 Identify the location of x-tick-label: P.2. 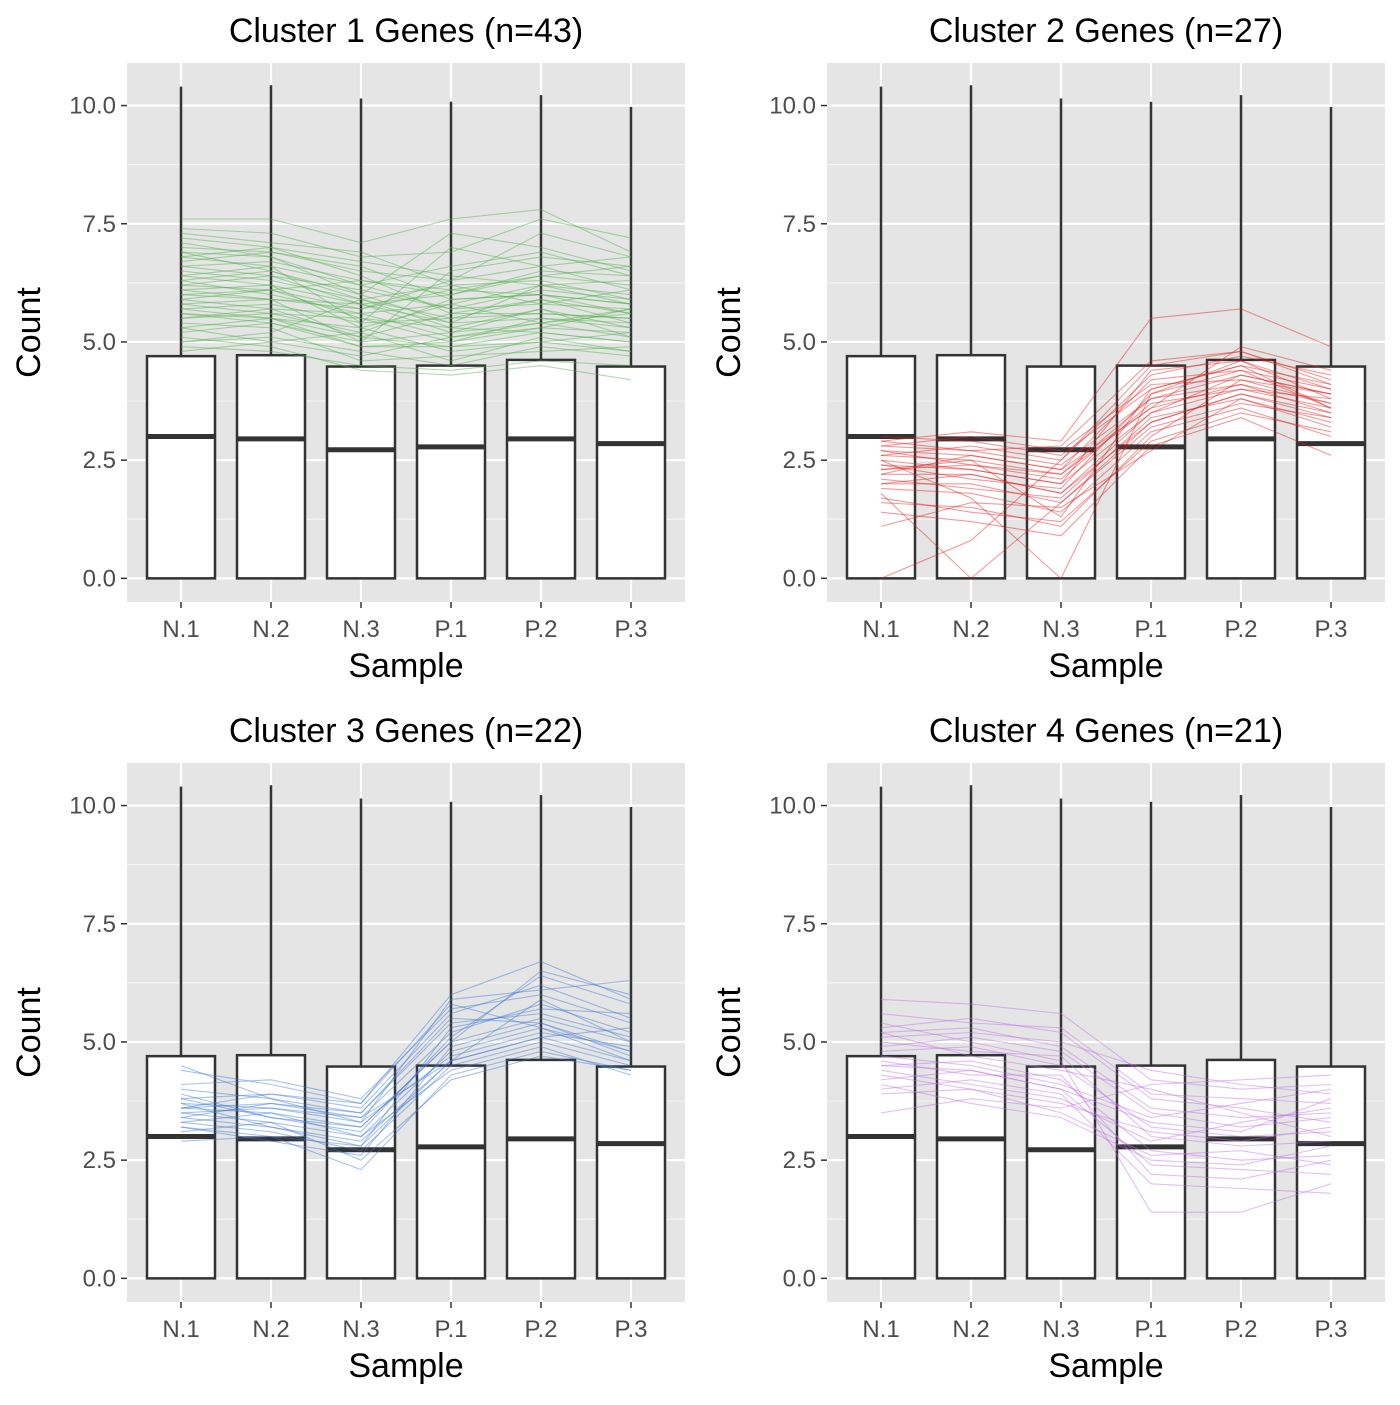
(541, 1329).